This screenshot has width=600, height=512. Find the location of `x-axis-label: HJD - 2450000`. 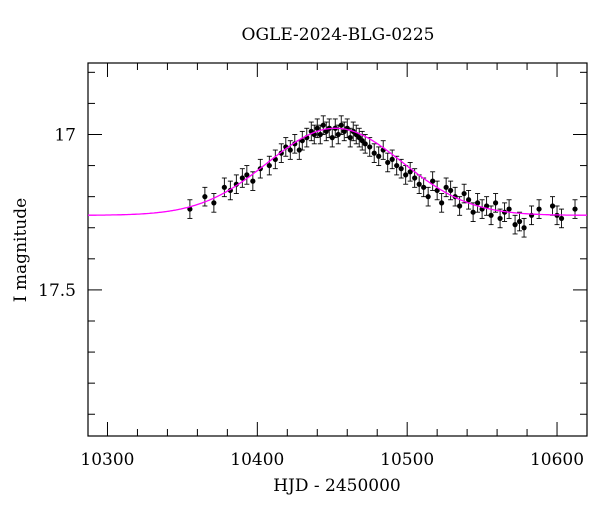

x-axis-label: HJD - 2450000 is located at coordinates (337, 486).